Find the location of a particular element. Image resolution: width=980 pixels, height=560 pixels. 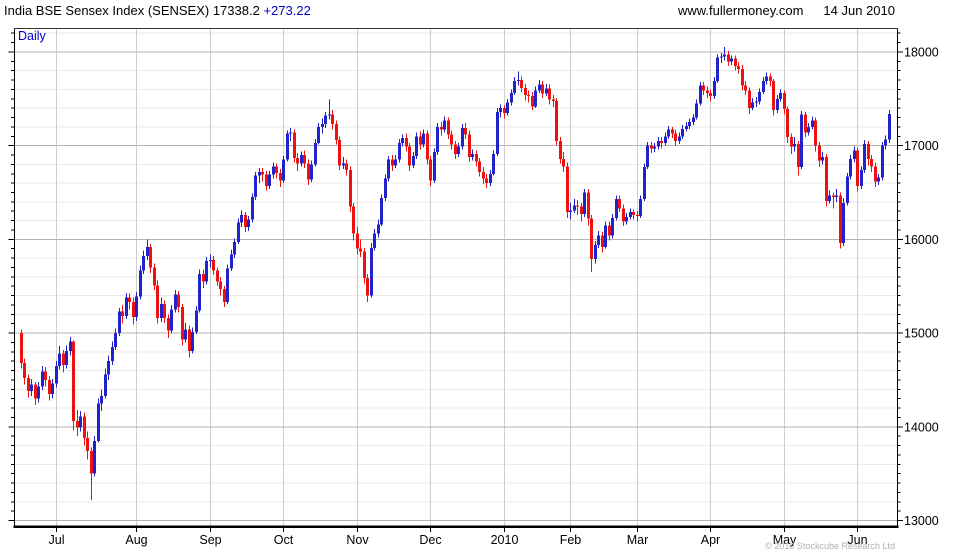

y-axis-label: 14000 is located at coordinates (921, 427).